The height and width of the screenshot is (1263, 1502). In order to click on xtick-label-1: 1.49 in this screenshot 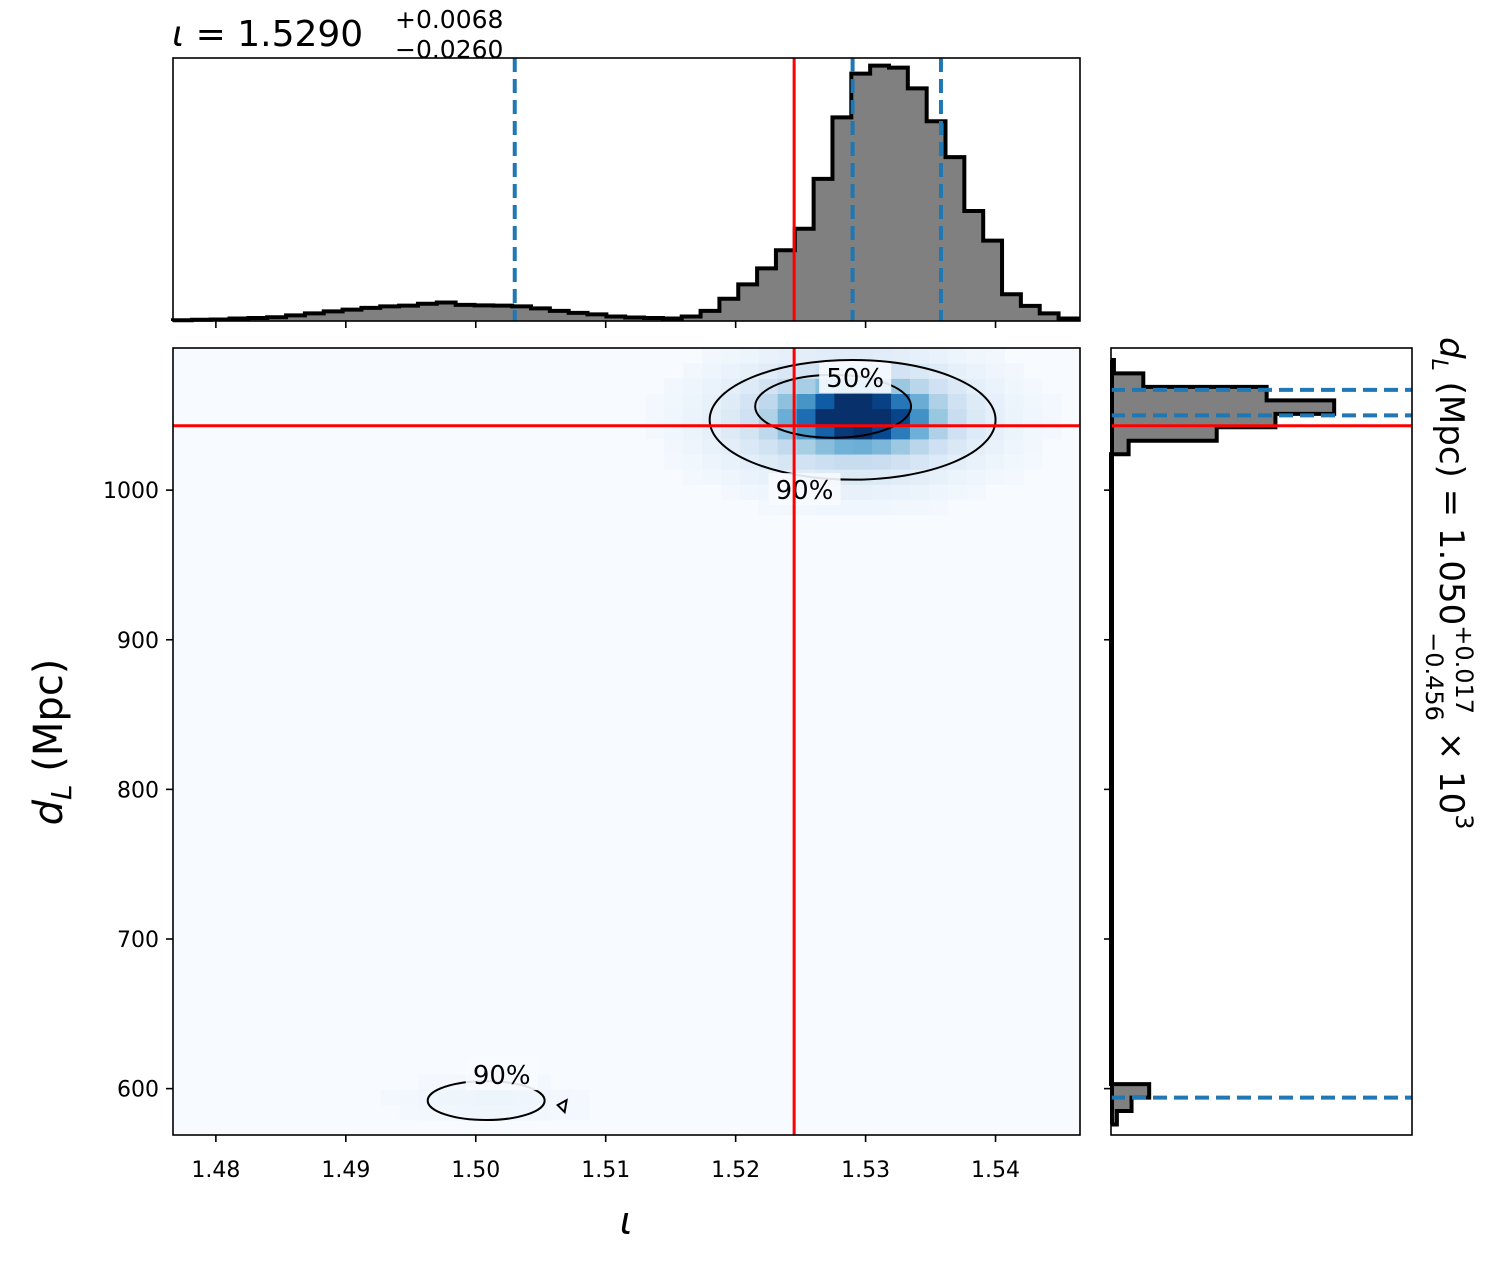, I will do `click(345, 1170)`.